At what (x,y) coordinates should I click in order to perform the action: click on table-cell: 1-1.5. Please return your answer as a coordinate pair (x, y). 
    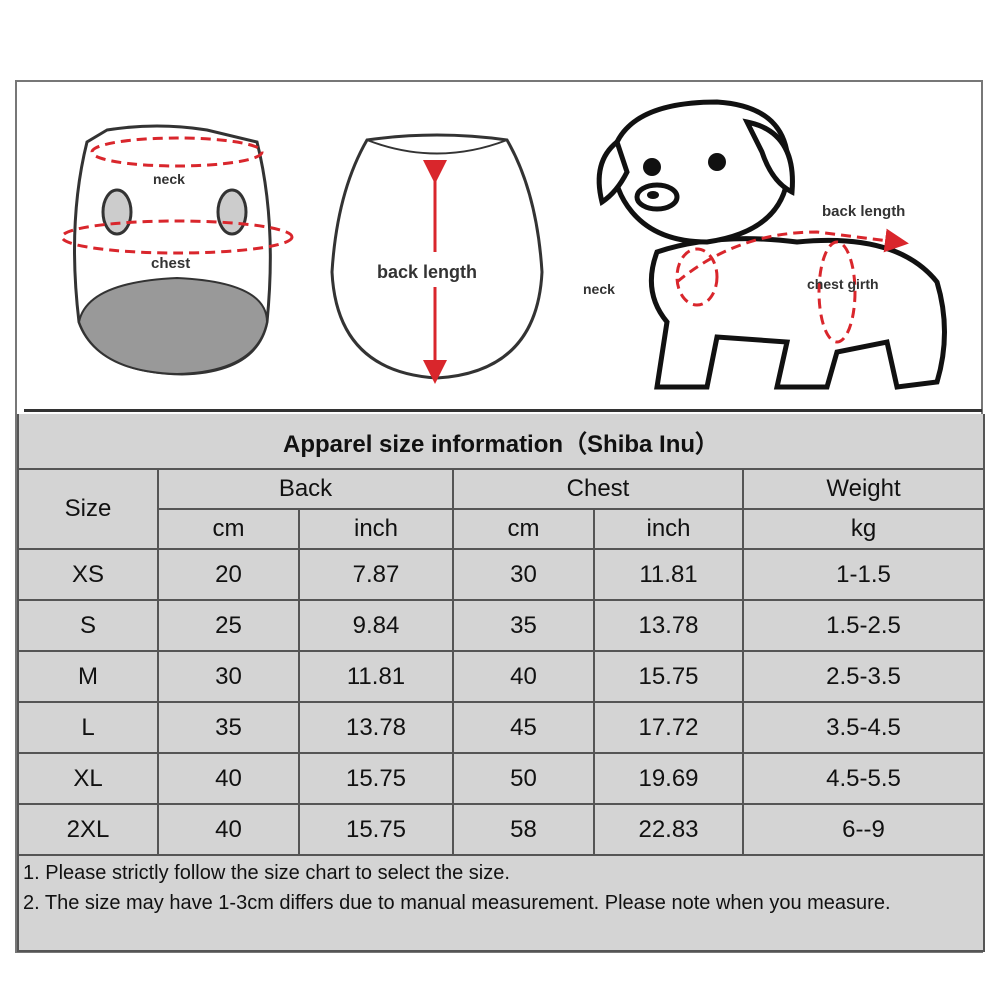
    Looking at the image, I should click on (863, 574).